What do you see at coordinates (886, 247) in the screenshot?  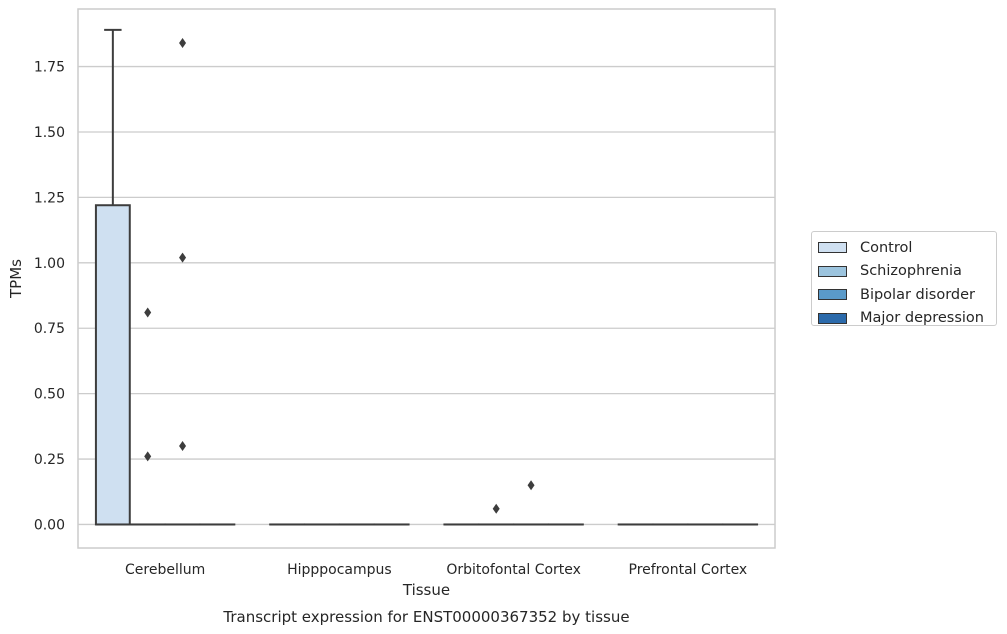 I see `legend-label: Control` at bounding box center [886, 247].